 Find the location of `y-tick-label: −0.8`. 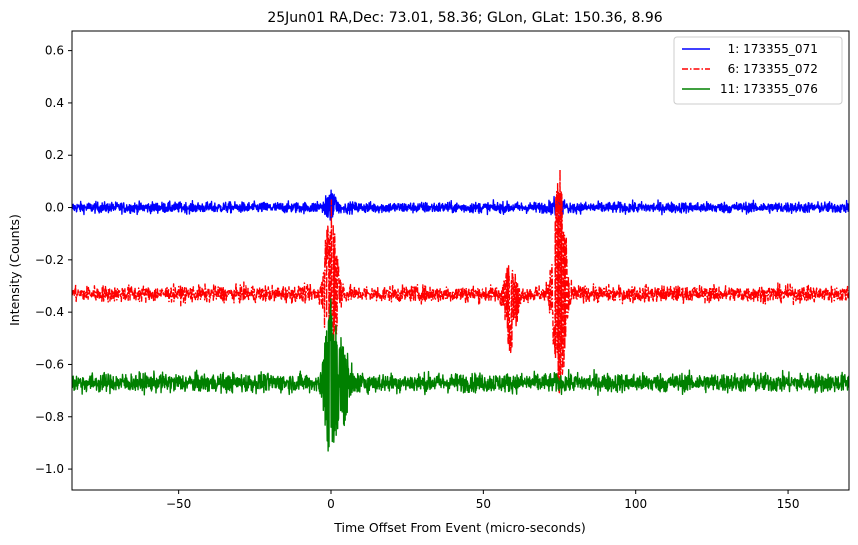

y-tick-label: −0.8 is located at coordinates (49, 417).